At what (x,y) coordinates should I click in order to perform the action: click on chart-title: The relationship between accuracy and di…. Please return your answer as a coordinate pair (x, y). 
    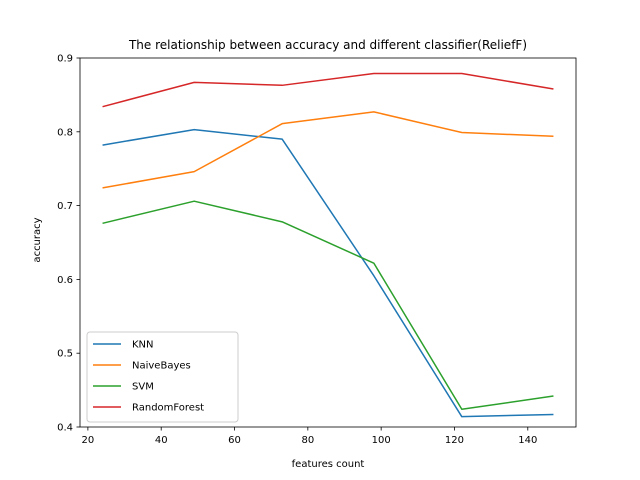
    Looking at the image, I should click on (327, 45).